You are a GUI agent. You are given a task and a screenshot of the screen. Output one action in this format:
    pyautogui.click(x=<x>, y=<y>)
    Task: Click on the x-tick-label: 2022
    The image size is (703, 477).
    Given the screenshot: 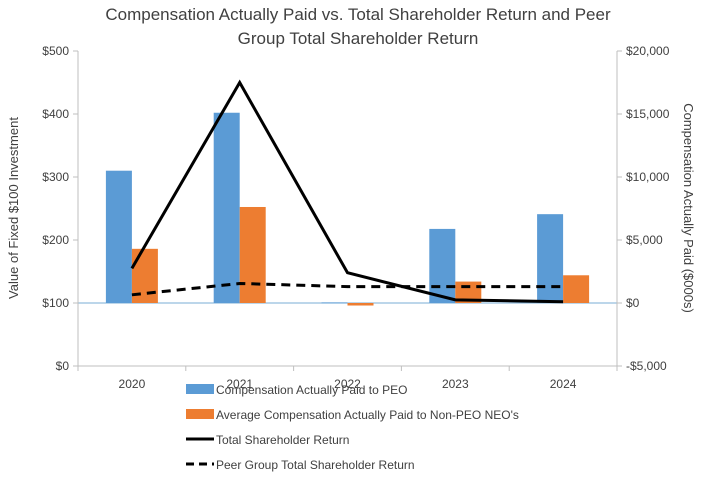 What is the action you would take?
    pyautogui.click(x=347, y=384)
    